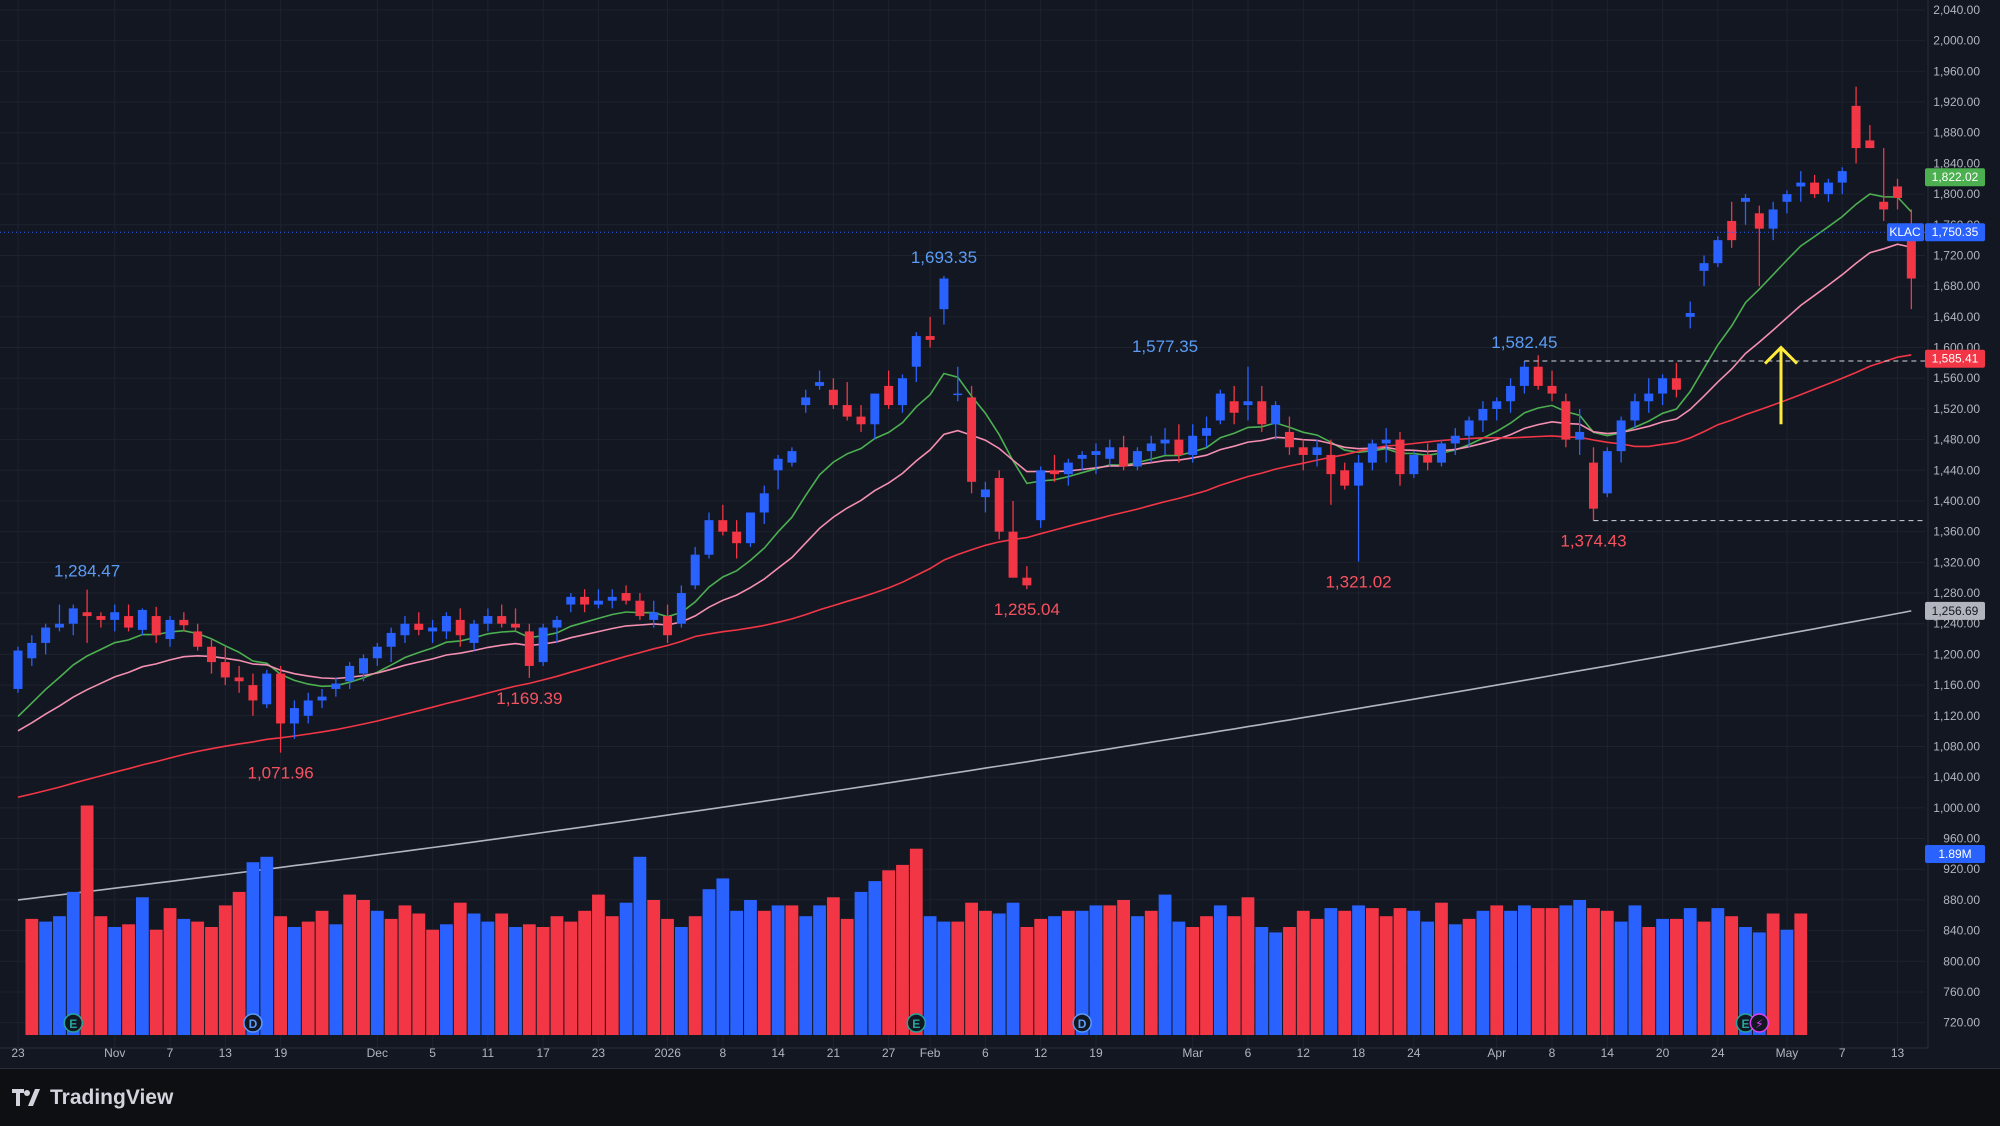 The width and height of the screenshot is (2000, 1126). I want to click on dividend-marker-icon: D, so click(1082, 1023).